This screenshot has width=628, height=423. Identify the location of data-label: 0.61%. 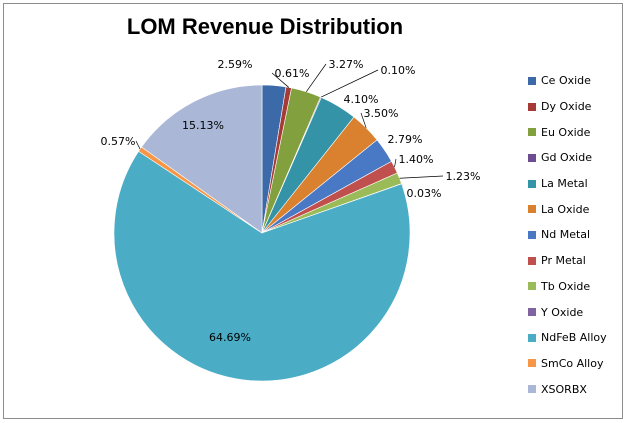
(292, 73).